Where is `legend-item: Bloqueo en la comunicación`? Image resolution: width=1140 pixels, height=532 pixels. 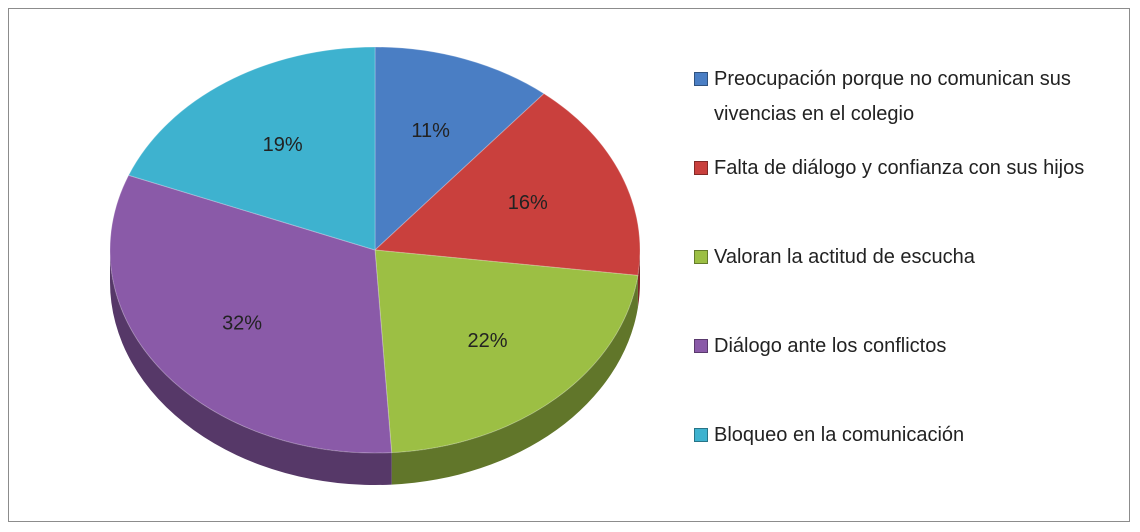 legend-item: Bloqueo en la comunicación is located at coordinates (904, 435).